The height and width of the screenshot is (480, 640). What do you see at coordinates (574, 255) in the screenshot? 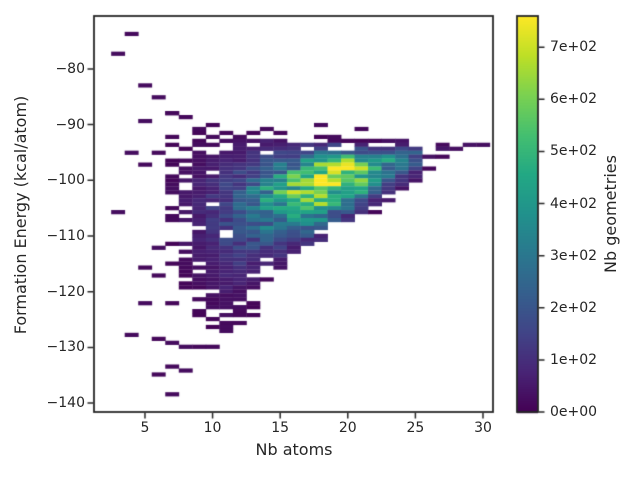
I see `colorbar-tick-label: 3e+02` at bounding box center [574, 255].